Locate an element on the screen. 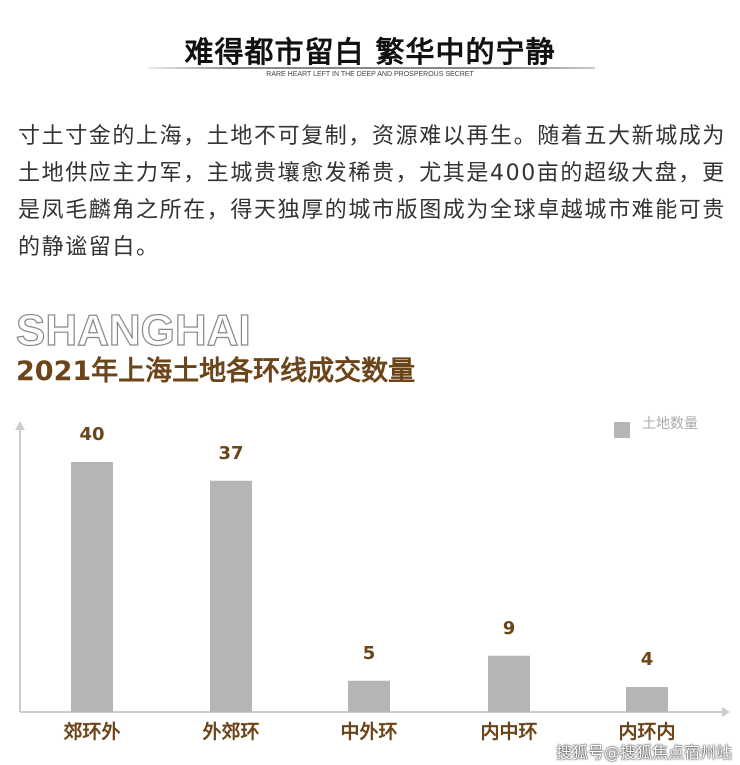  data-label-0: 40 is located at coordinates (91, 434).